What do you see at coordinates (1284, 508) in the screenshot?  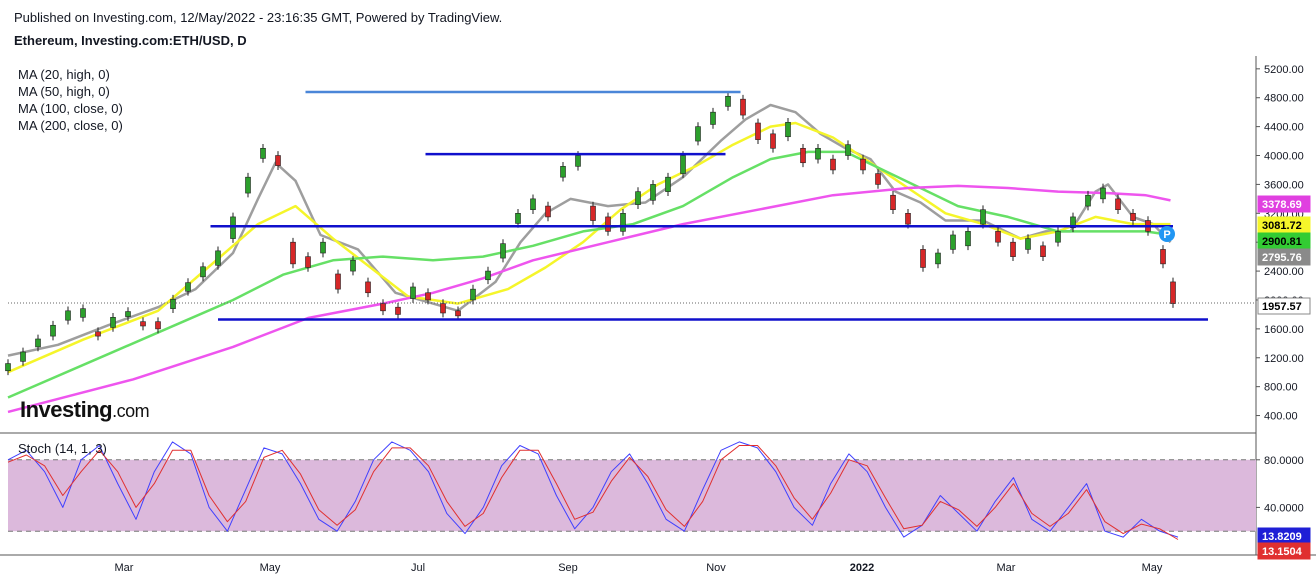 I see `stoch-tick-label: 40.0000` at bounding box center [1284, 508].